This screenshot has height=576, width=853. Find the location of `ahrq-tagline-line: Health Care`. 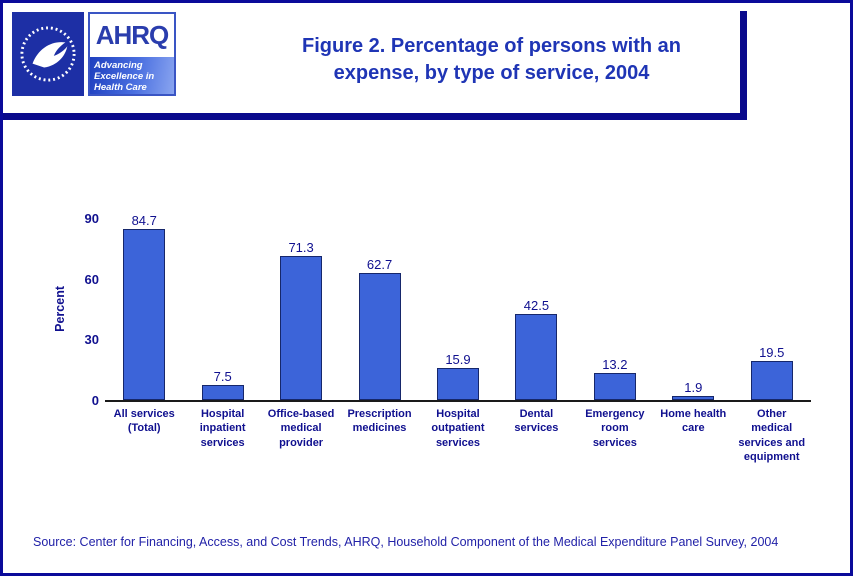

ahrq-tagline-line: Health Care is located at coordinates (120, 88).